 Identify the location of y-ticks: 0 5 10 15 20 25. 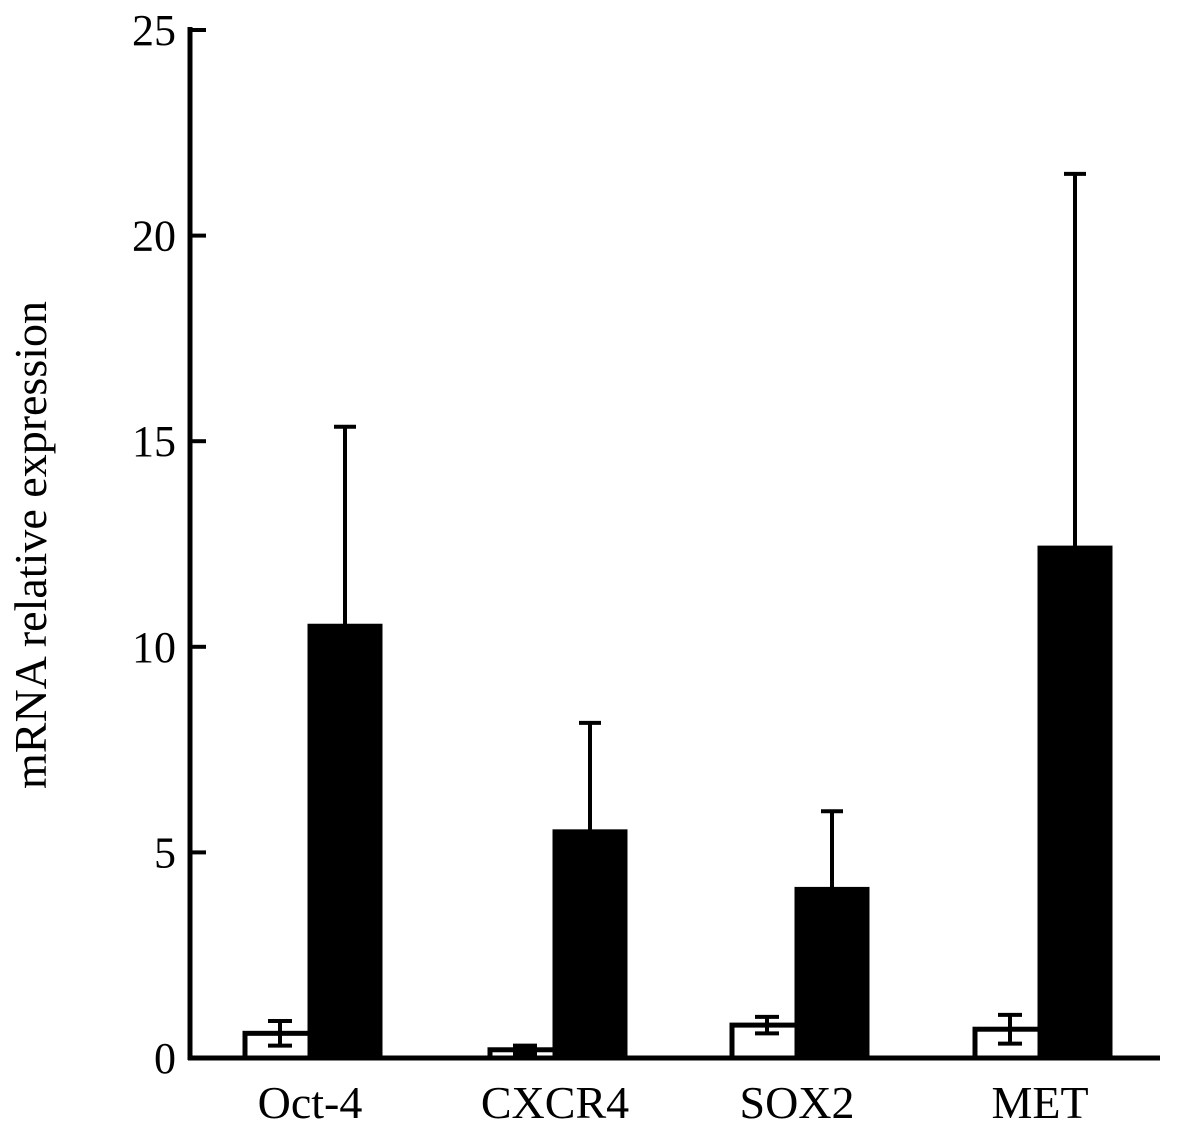
(169, 544).